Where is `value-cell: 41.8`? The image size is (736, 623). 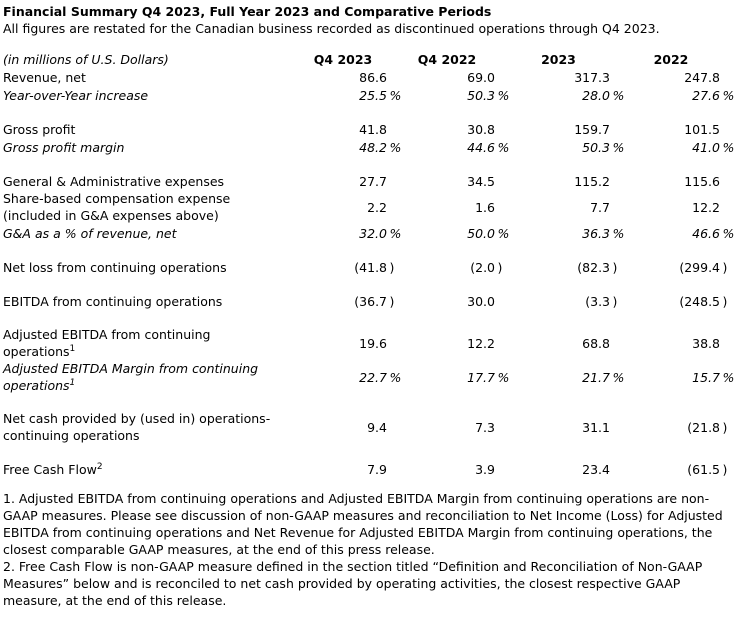
value-cell: 41.8 is located at coordinates (373, 129).